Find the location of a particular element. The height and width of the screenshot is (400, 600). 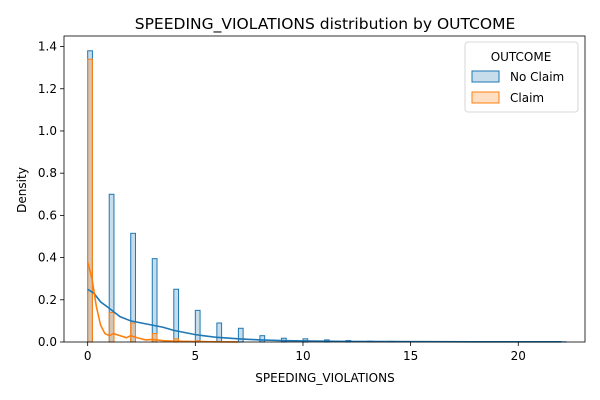

legend-swatch-claim is located at coordinates (485, 97).